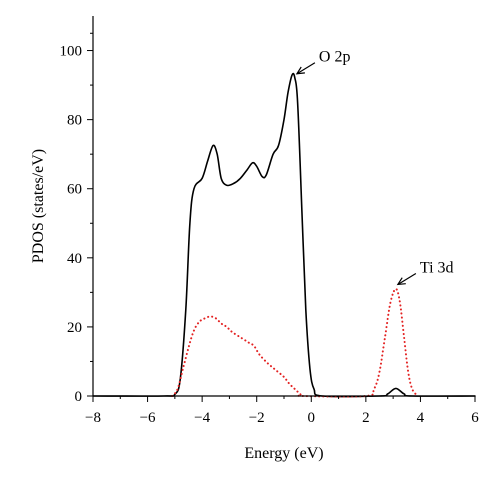 This screenshot has width=500, height=480. What do you see at coordinates (437, 267) in the screenshot?
I see `ti-3d-label: Ti 3d` at bounding box center [437, 267].